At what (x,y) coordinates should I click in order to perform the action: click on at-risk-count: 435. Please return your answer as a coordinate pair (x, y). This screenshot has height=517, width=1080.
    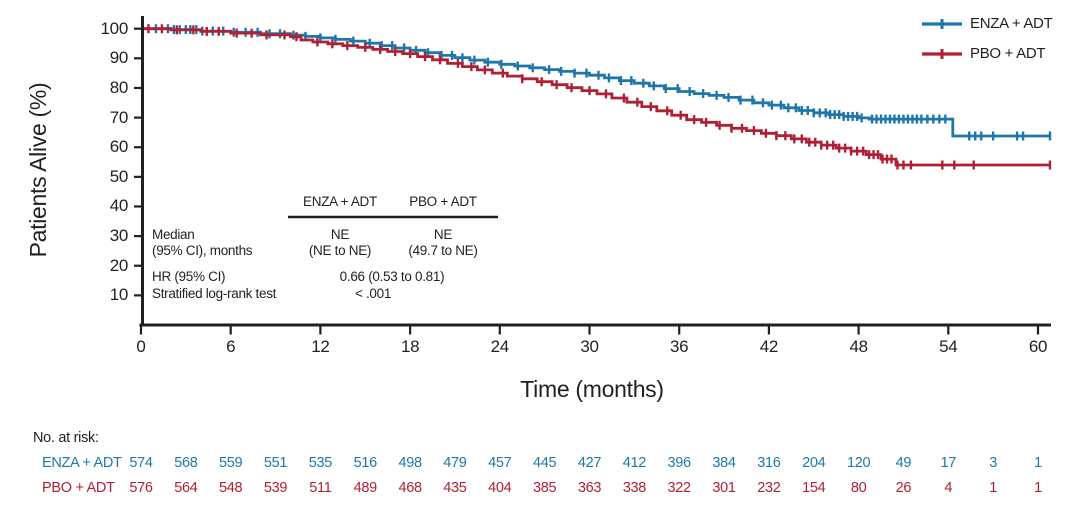
    Looking at the image, I should click on (455, 488).